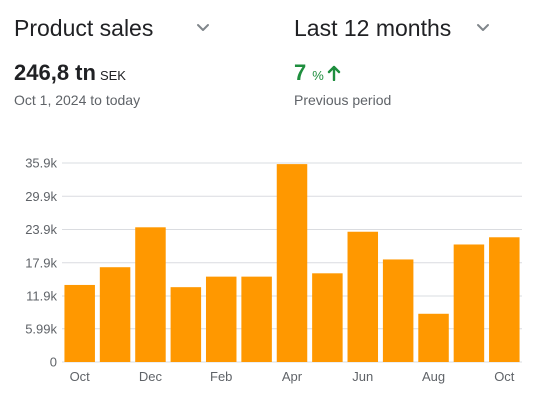 Image resolution: width=560 pixels, height=400 pixels. I want to click on change-value: 7, so click(300, 72).